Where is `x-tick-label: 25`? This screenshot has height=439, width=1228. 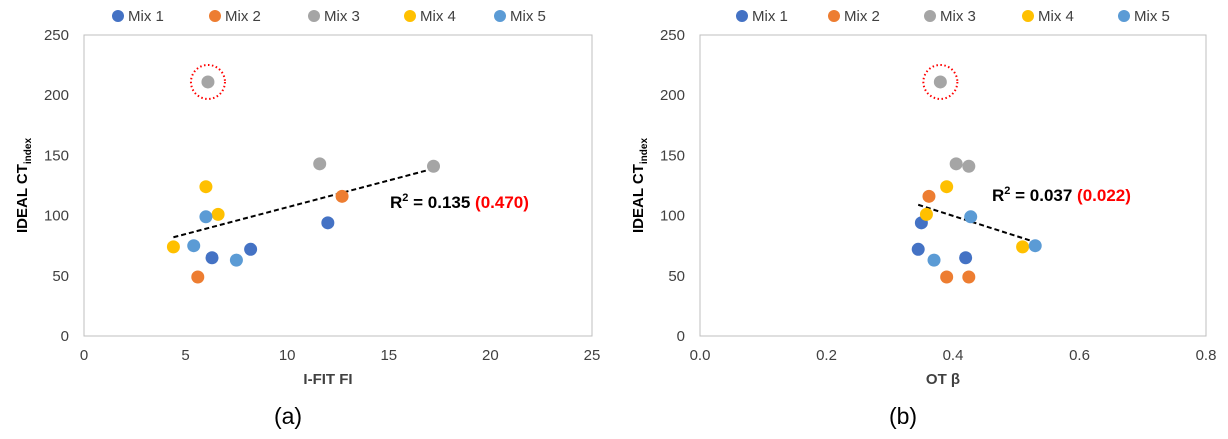 x-tick-label: 25 is located at coordinates (592, 355).